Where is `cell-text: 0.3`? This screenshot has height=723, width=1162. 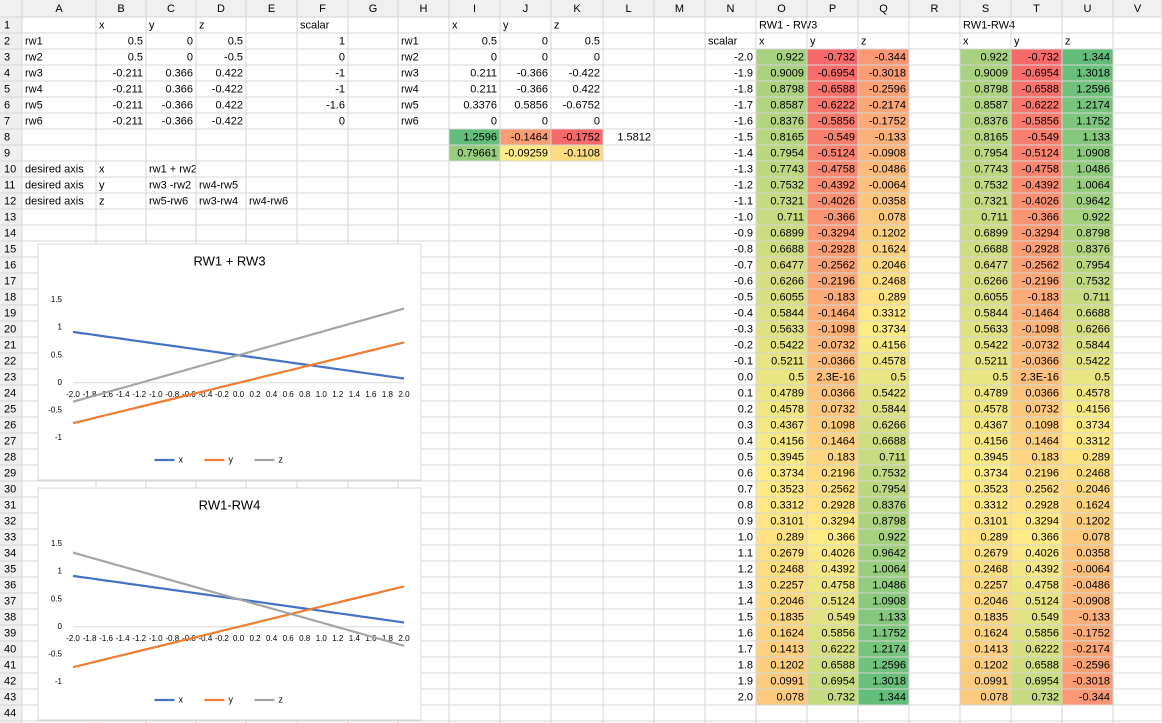 cell-text: 0.3 is located at coordinates (745, 425).